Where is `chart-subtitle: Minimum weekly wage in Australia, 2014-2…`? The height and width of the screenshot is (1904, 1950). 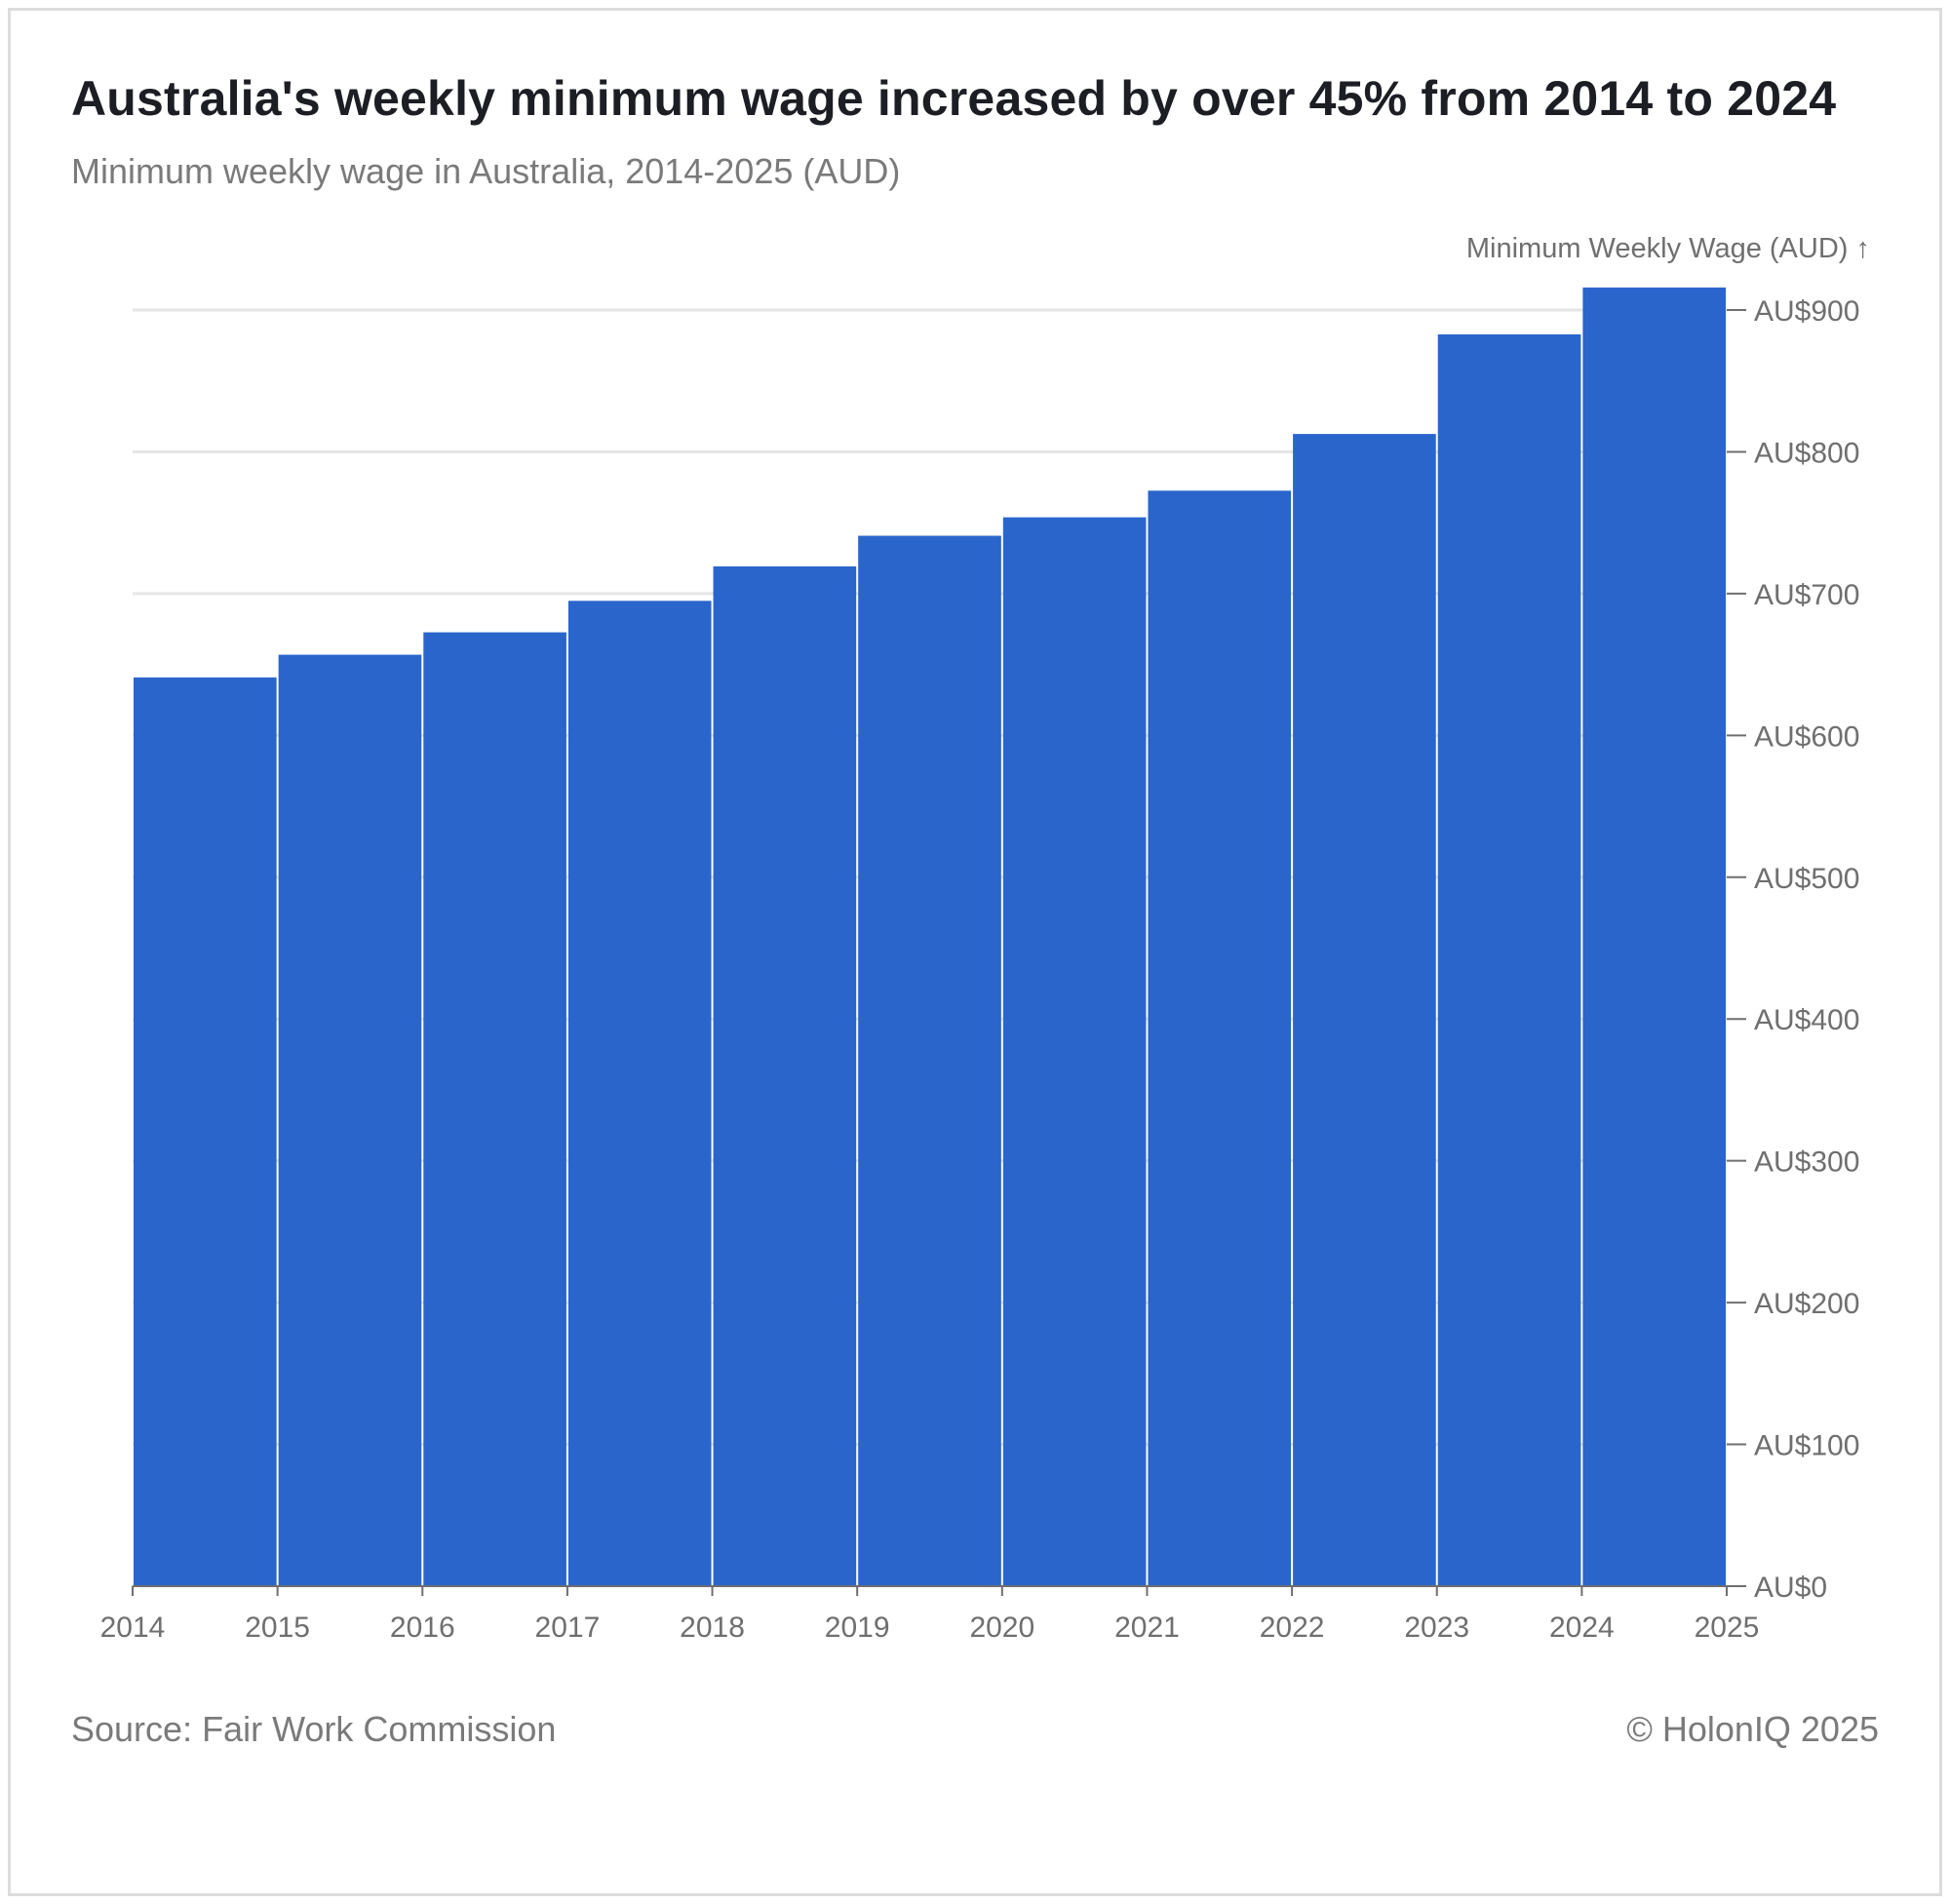 chart-subtitle: Minimum weekly wage in Australia, 2014-2… is located at coordinates (486, 171).